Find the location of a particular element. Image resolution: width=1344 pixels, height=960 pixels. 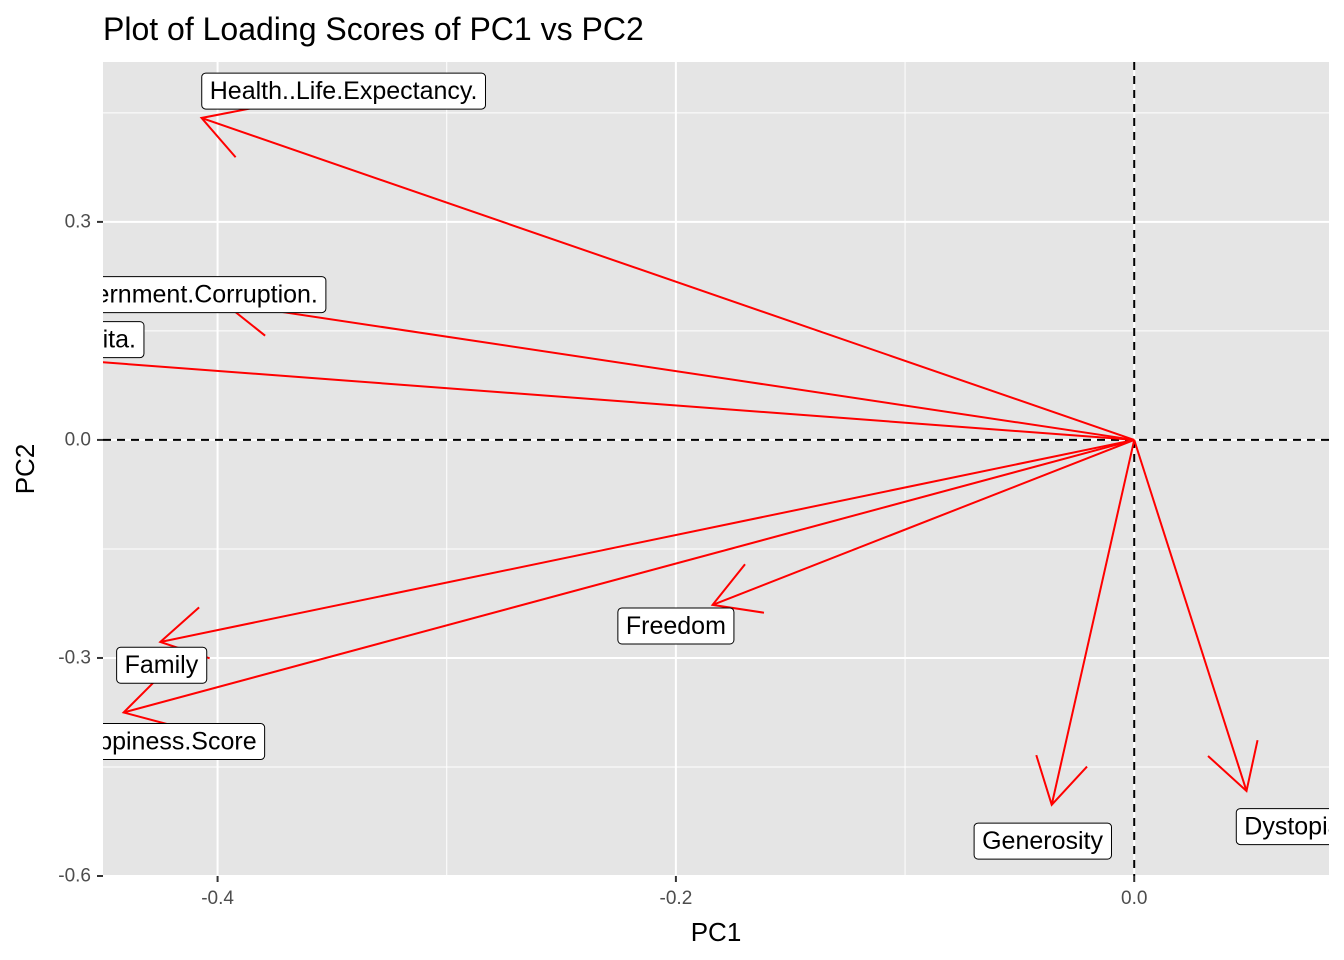

arrow-dystopia-residual is located at coordinates (1196, 616).